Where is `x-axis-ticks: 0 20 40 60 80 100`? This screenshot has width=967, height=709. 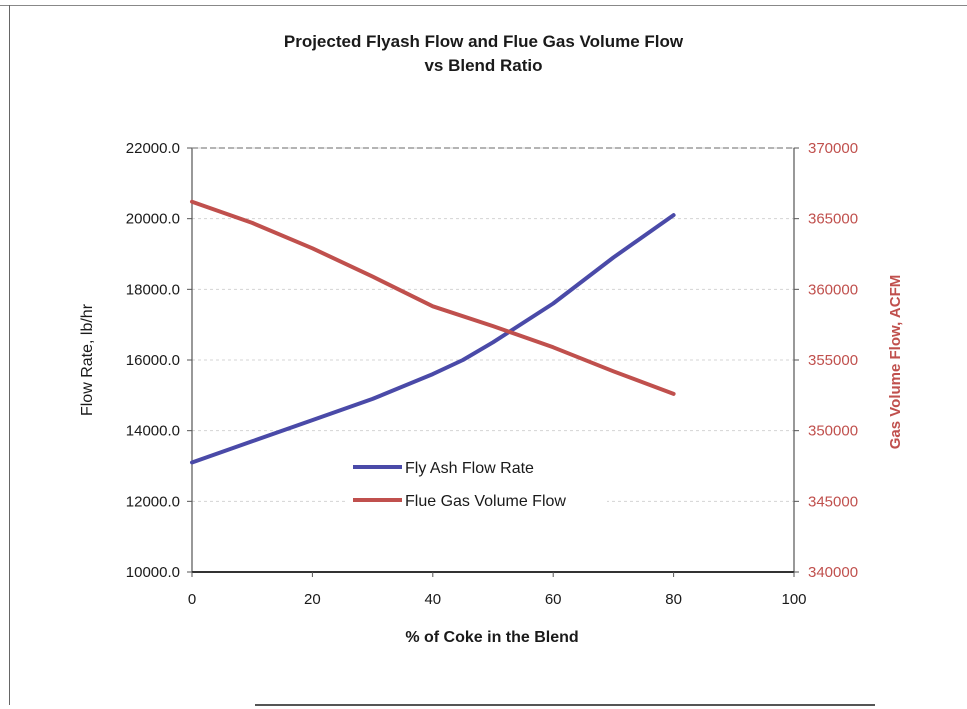
x-axis-ticks: 0 20 40 60 80 100 is located at coordinates (497, 590).